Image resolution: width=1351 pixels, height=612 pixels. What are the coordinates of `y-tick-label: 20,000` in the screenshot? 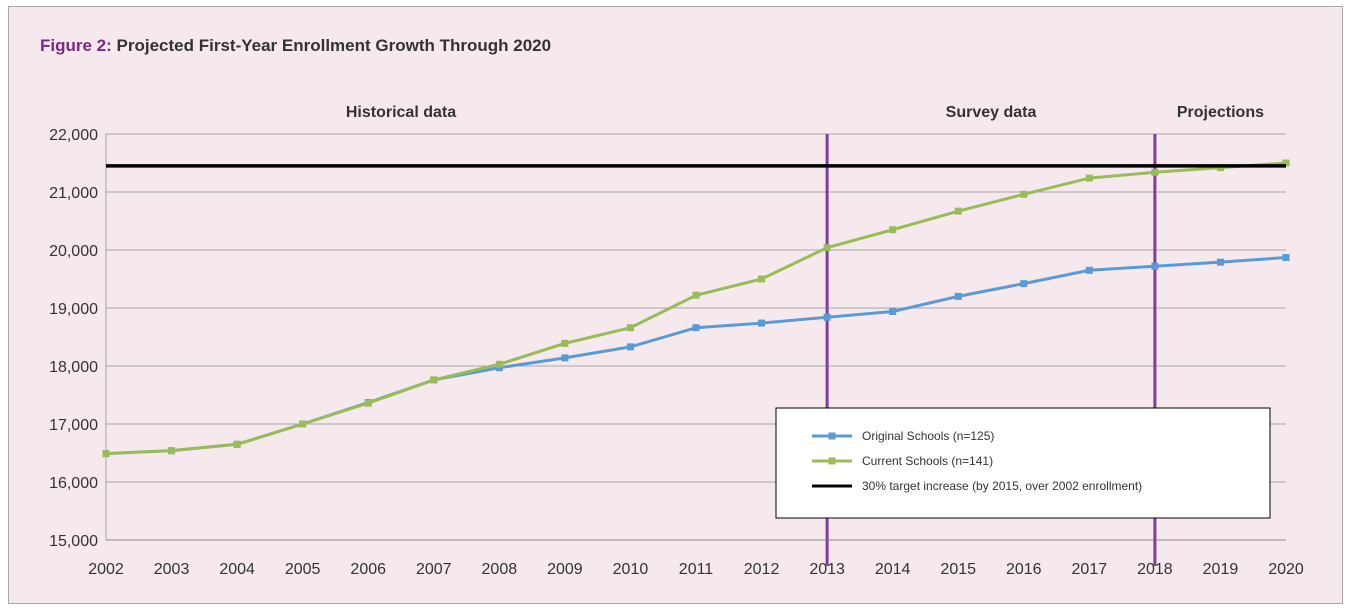 It's located at (73, 251).